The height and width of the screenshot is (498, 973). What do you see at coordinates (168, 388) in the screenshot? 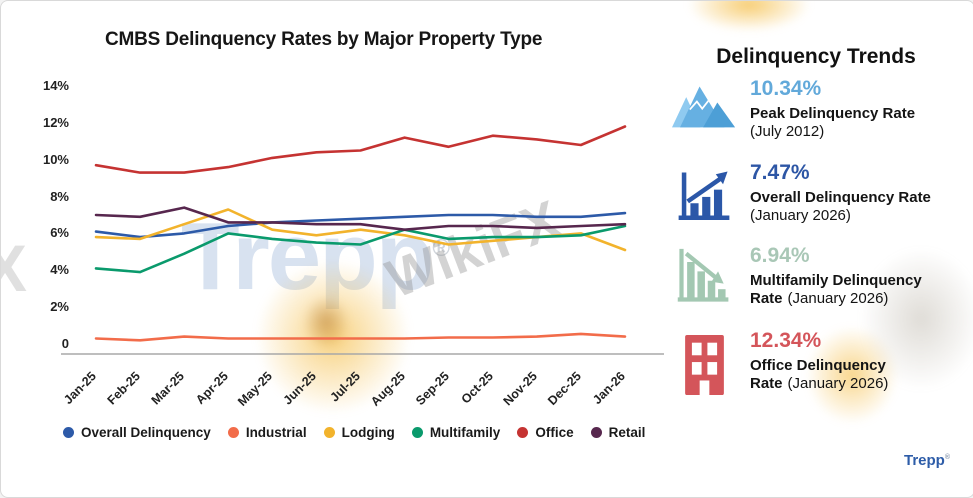
I see `x-axis-label: Mar-25` at bounding box center [168, 388].